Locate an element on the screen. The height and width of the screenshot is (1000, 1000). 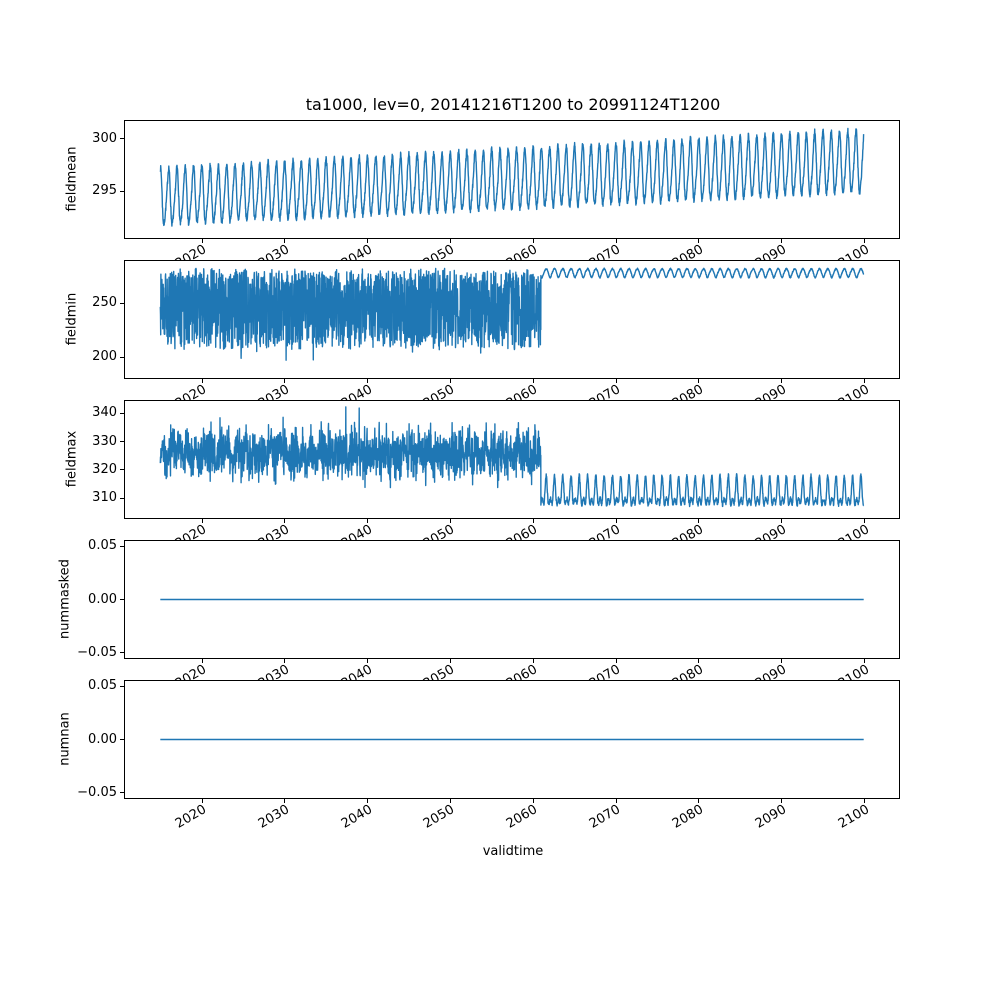
y-tick-label: 295 is located at coordinates (104, 191).